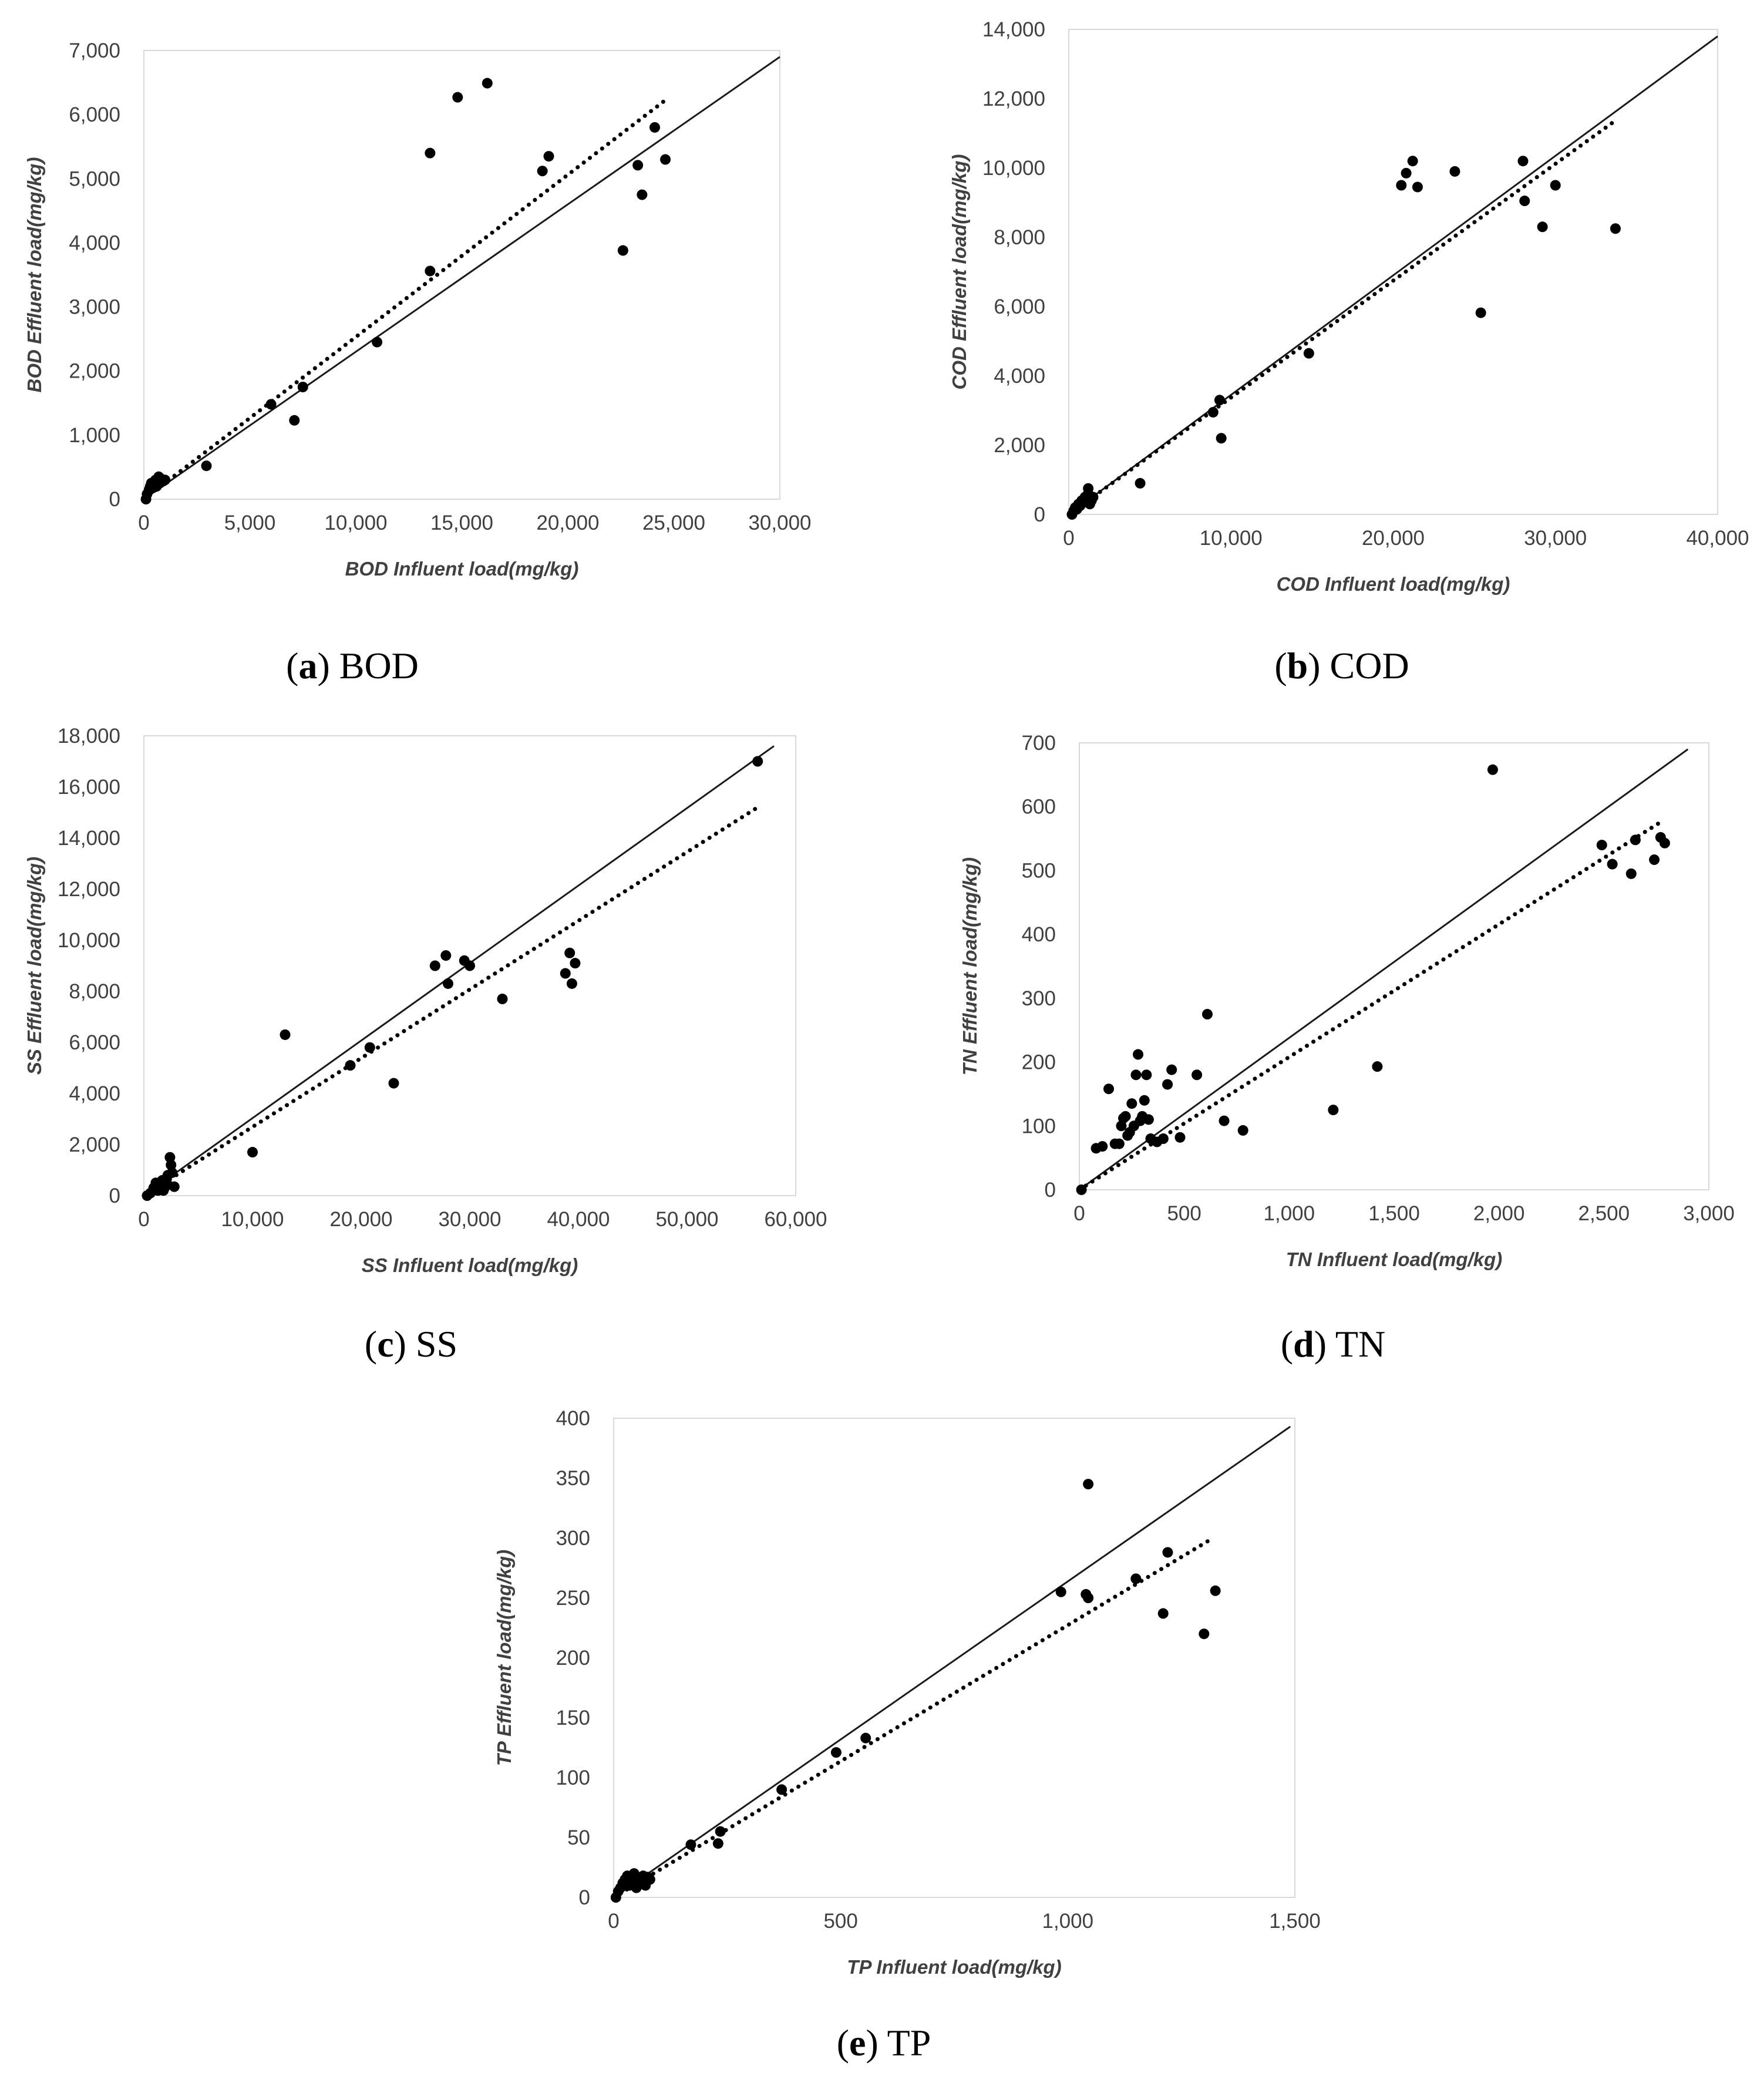 The image size is (1757, 2100). I want to click on ss-y-tick-label: 8,000, so click(95, 991).